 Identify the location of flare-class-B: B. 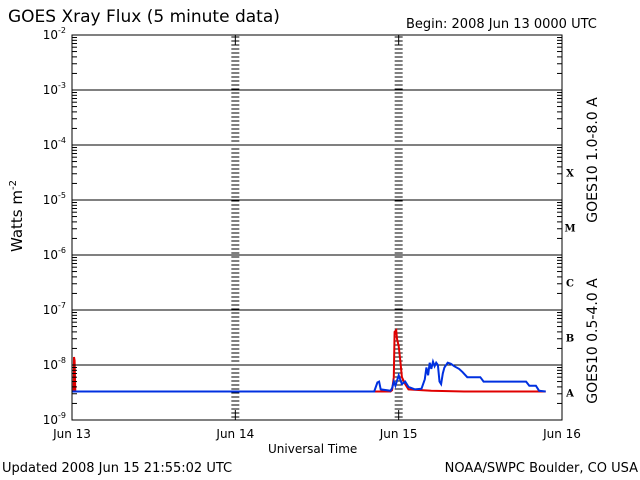
(570, 339).